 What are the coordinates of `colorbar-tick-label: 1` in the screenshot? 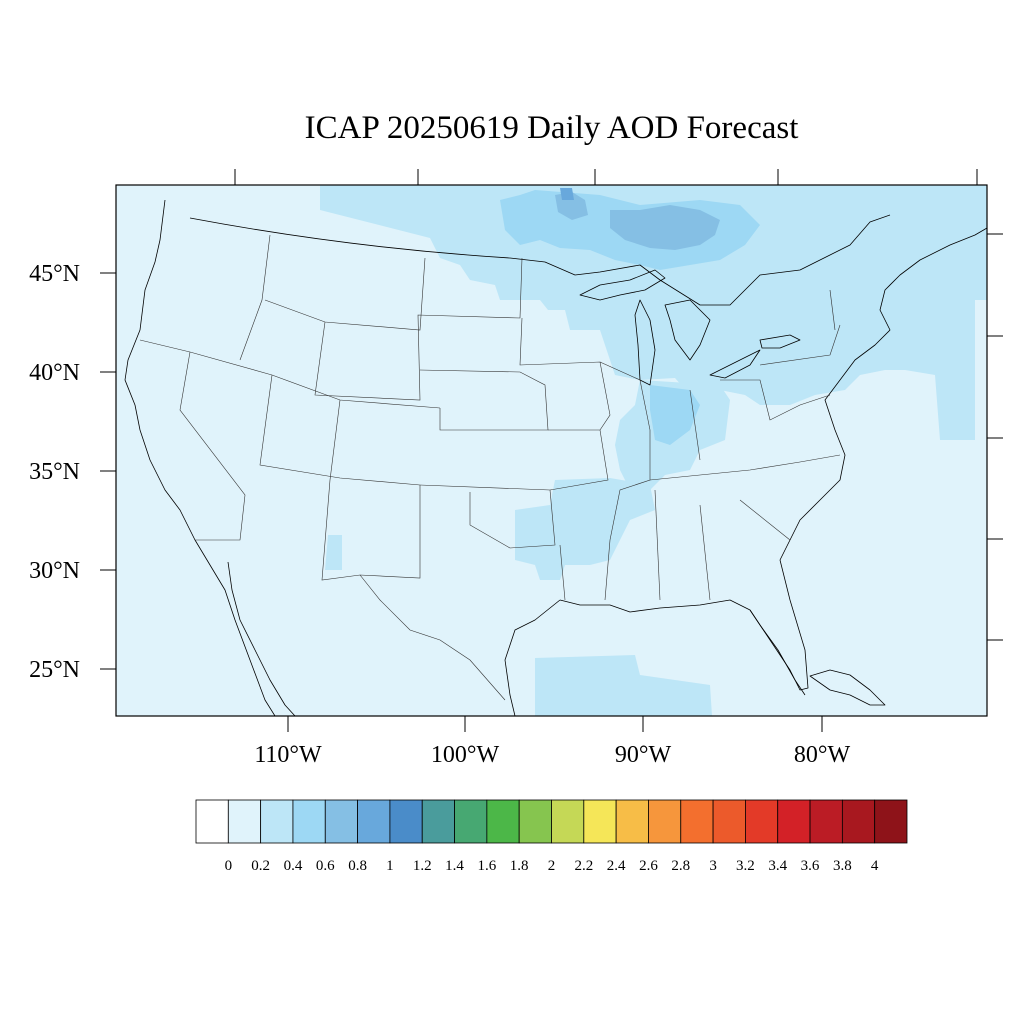 It's located at (390, 866).